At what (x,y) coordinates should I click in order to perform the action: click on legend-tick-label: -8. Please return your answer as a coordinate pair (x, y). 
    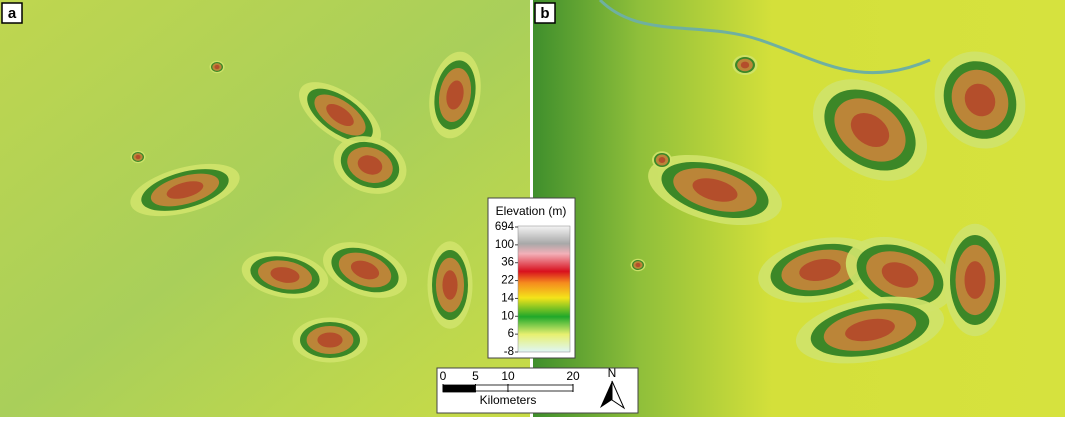
    Looking at the image, I should click on (509, 352).